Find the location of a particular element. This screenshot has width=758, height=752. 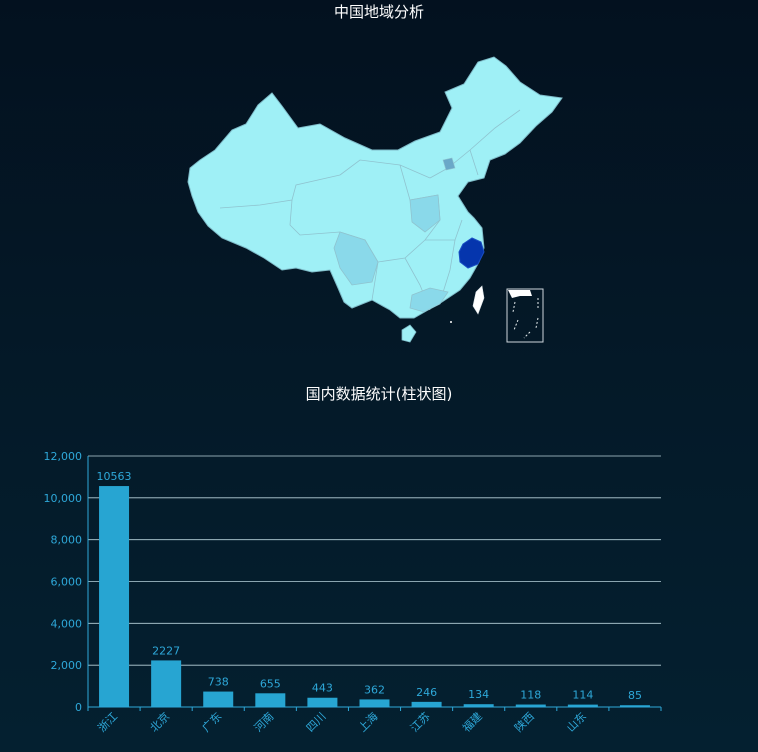

x-tick-label: 上海 is located at coordinates (367, 721).